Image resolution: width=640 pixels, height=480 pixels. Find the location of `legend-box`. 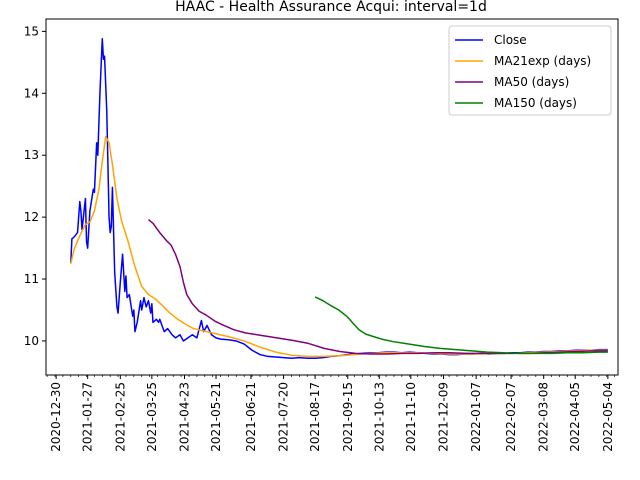

legend-box is located at coordinates (530, 70).